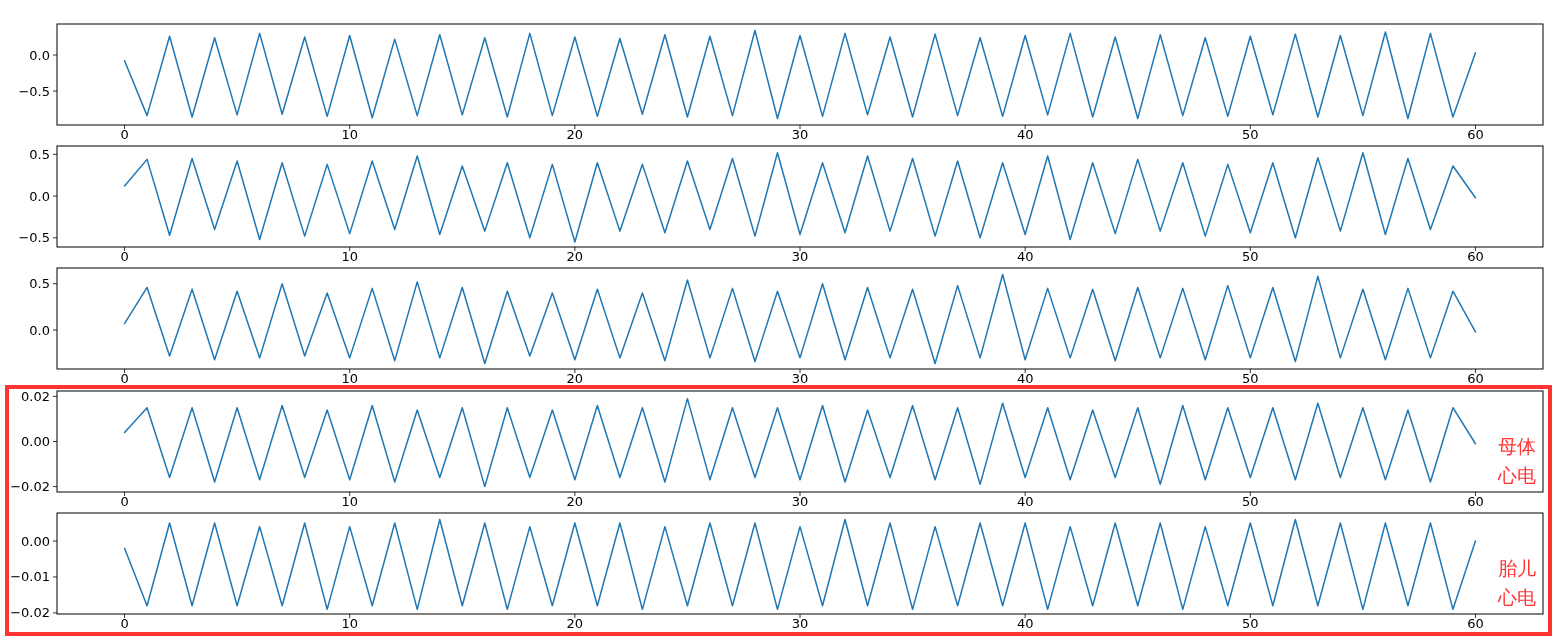  I want to click on annotation: 胎儿心电, so click(1516, 582).